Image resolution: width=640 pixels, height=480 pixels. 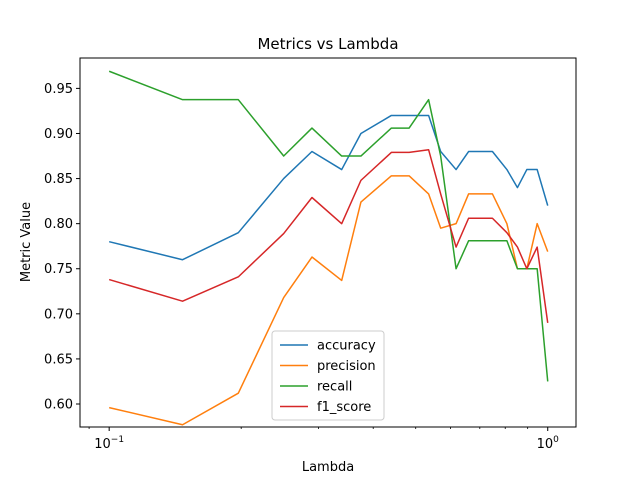 I want to click on y-tick-label: 0.90, so click(x=58, y=134).